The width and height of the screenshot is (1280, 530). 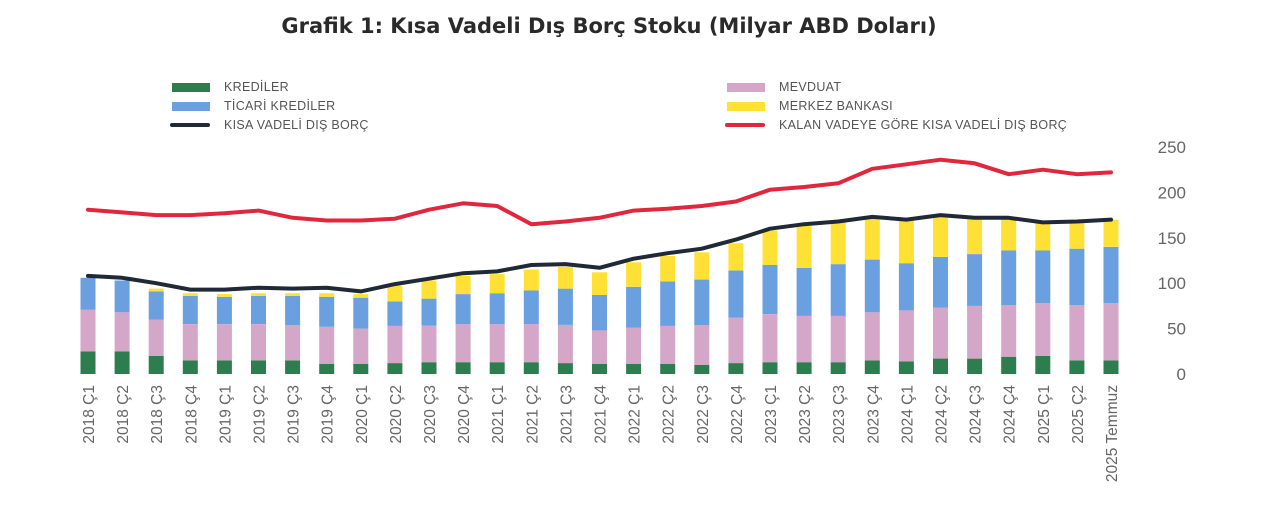 I want to click on x-tick-label: 2019 Ç2, so click(x=260, y=414).